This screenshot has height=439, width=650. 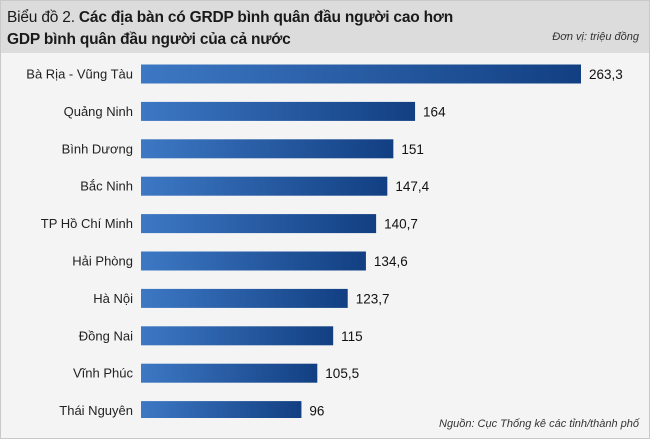 I want to click on value-label: 263,3, so click(x=606, y=74).